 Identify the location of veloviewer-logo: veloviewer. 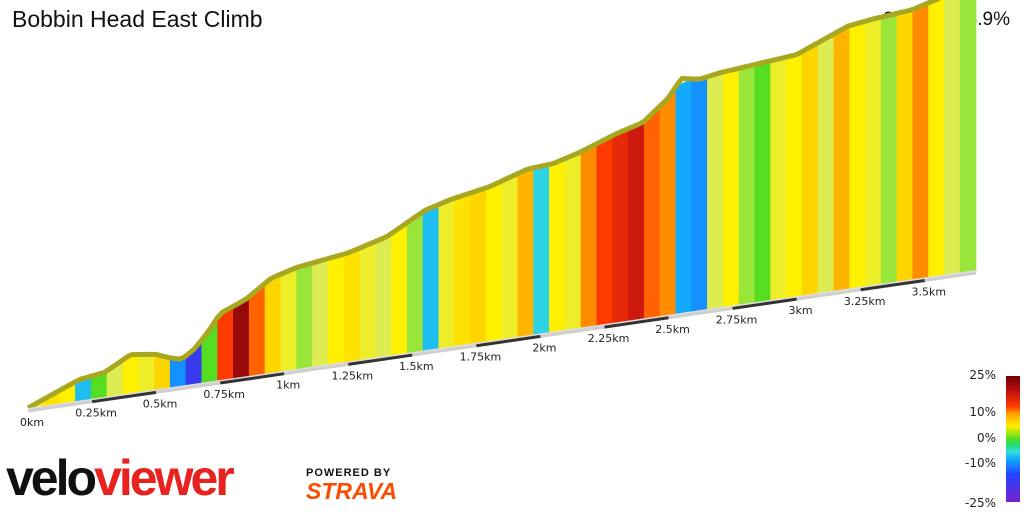
(120, 478).